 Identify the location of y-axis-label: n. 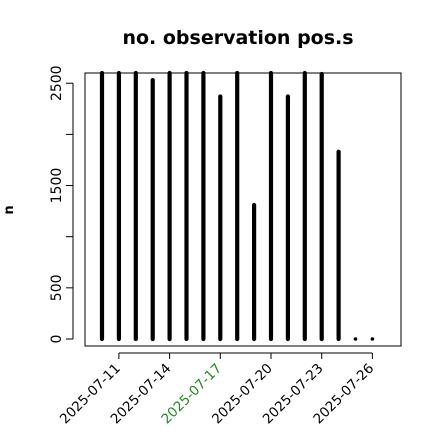
(9, 209).